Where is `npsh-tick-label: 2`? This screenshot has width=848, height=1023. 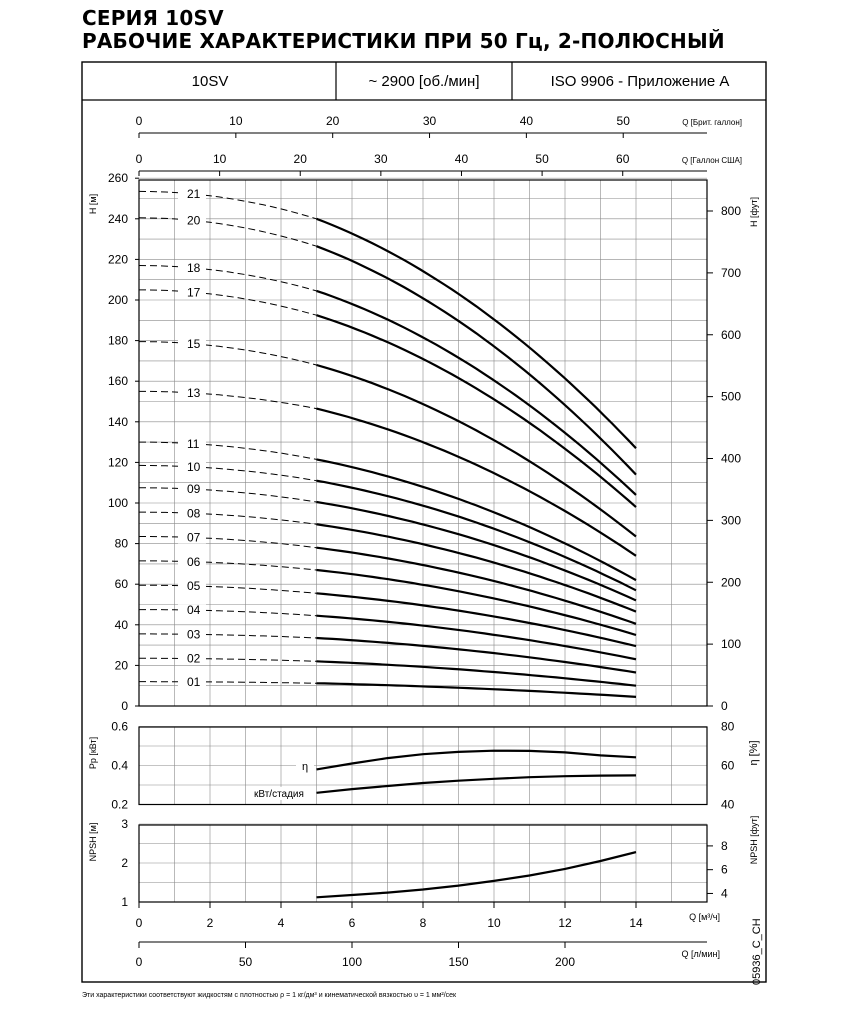 npsh-tick-label: 2 is located at coordinates (124, 863).